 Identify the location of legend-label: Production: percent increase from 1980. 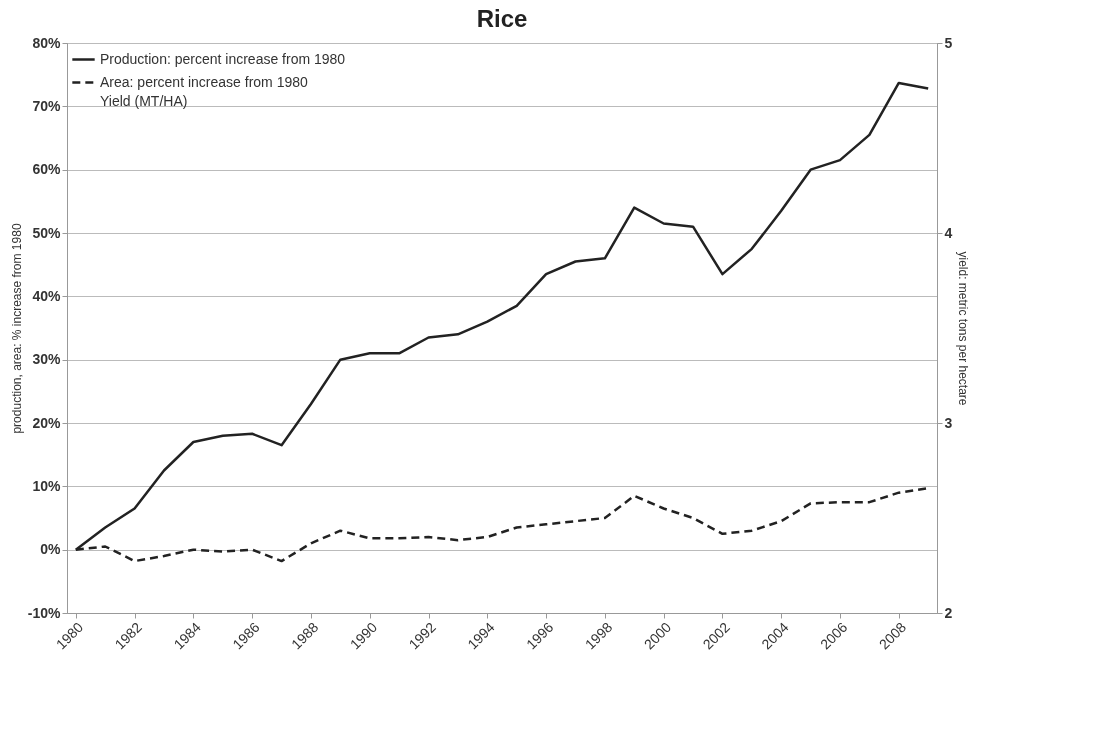
(223, 58).